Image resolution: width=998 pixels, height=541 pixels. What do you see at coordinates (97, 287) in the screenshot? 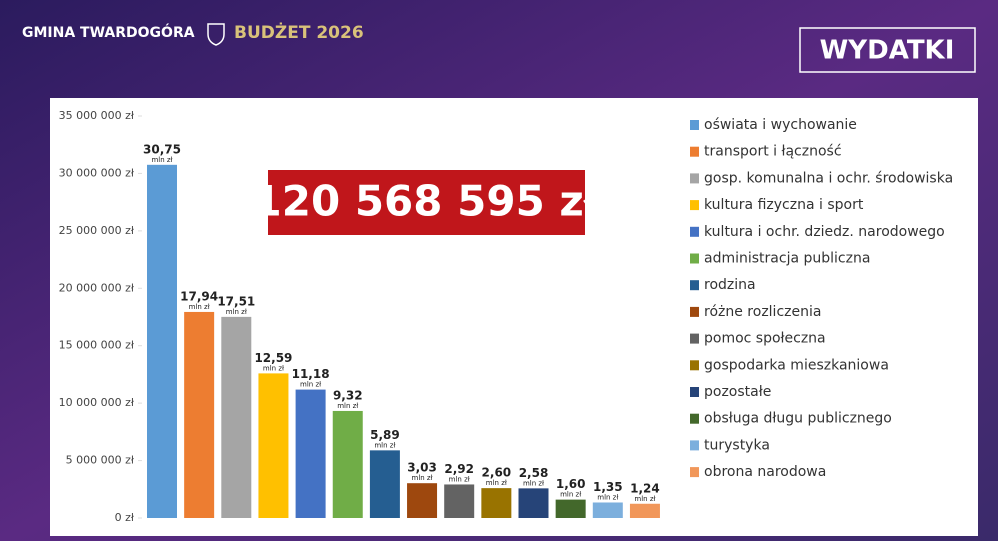
I see `y-tick-label: 20 000 000 zł` at bounding box center [97, 287].